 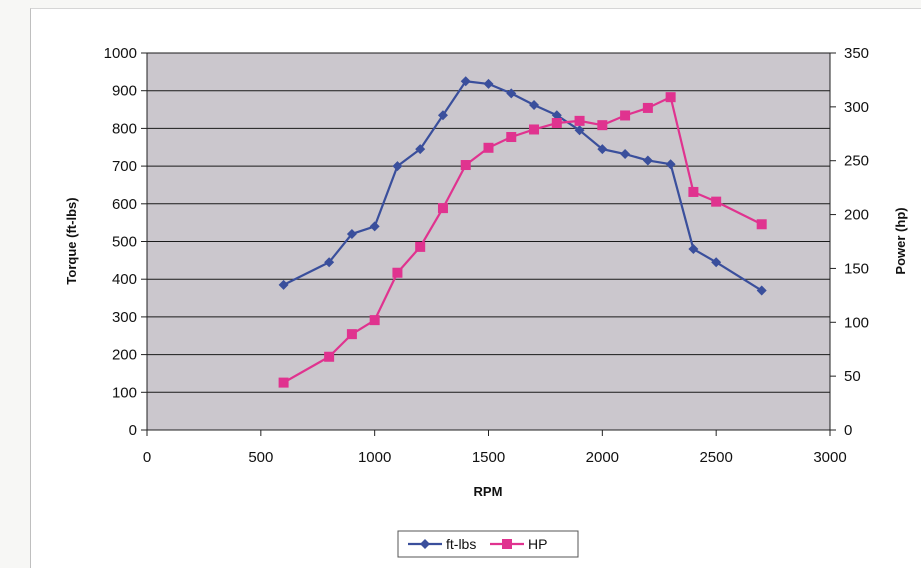 What do you see at coordinates (133, 430) in the screenshot?
I see `y-left-tick-label: 0` at bounding box center [133, 430].